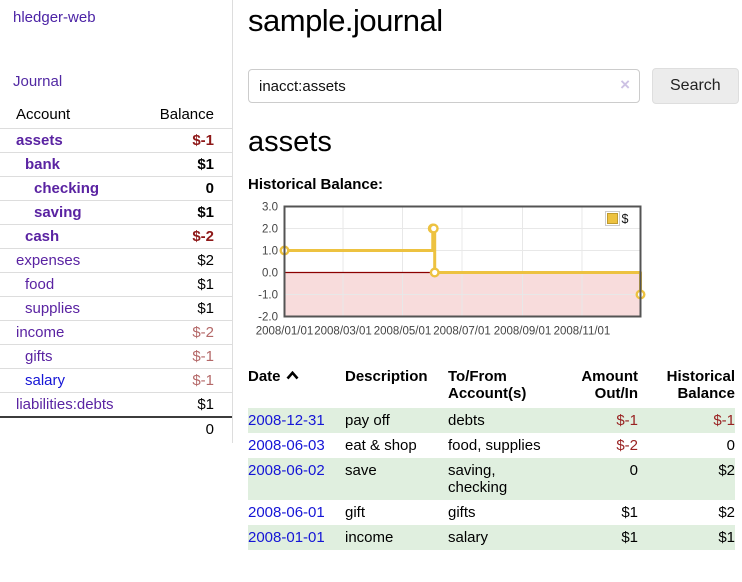  I want to click on svg-text: 2008/03/01, so click(343, 332).